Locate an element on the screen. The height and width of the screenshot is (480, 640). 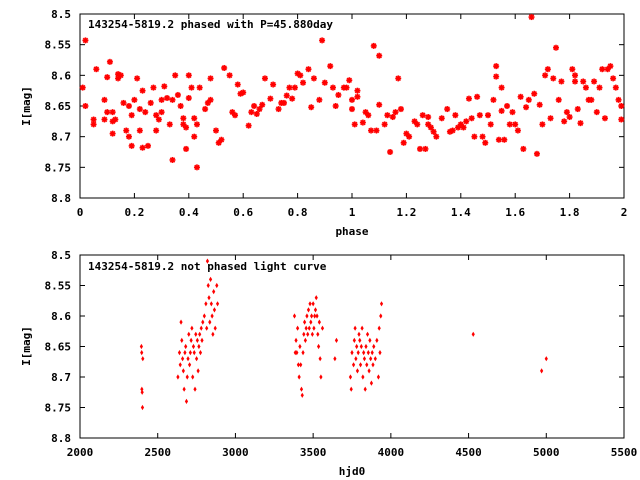
y-tick-label: 8.7 is located at coordinates (61, 377).